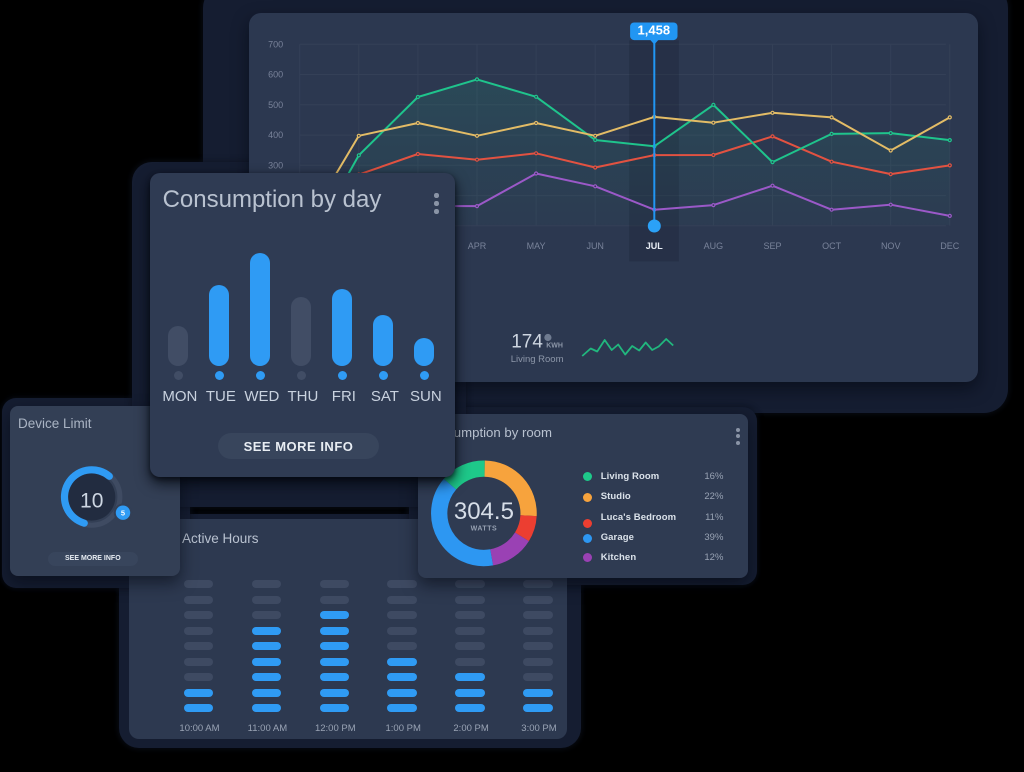 Image resolution: width=1024 pixels, height=772 pixels. Describe the element at coordinates (477, 246) in the screenshot. I see `svg-text: APR` at that location.